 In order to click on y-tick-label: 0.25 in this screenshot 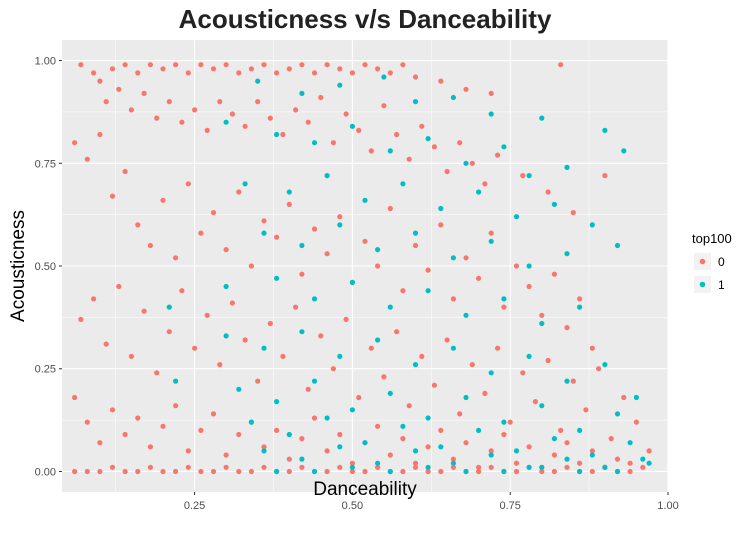, I will do `click(45, 370)`.